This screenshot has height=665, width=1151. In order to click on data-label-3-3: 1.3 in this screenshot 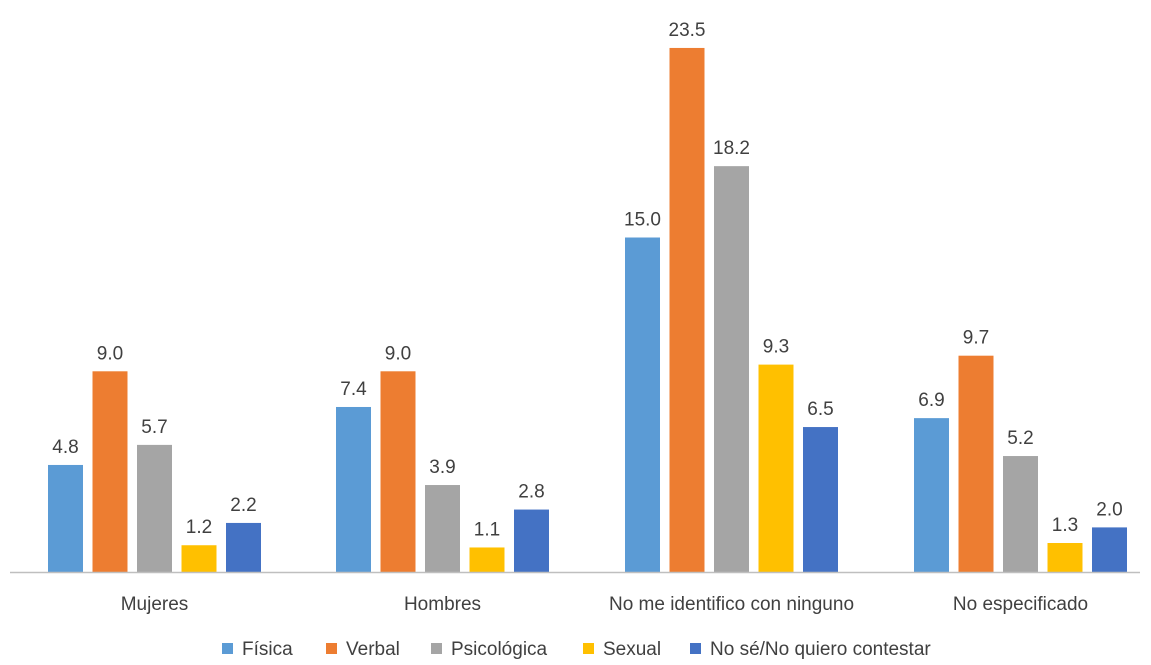, I will do `click(1065, 525)`.